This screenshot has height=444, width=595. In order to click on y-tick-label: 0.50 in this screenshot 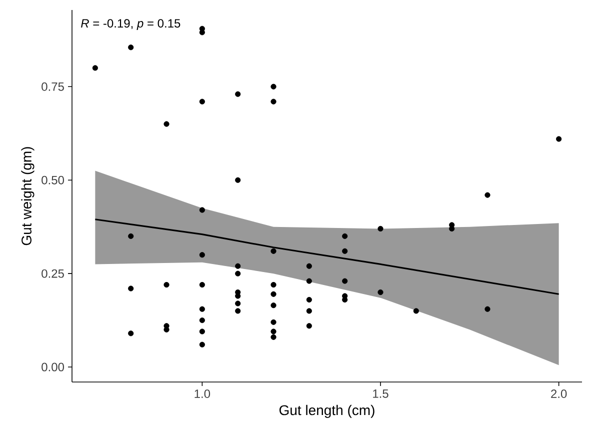, I will do `click(53, 180)`.